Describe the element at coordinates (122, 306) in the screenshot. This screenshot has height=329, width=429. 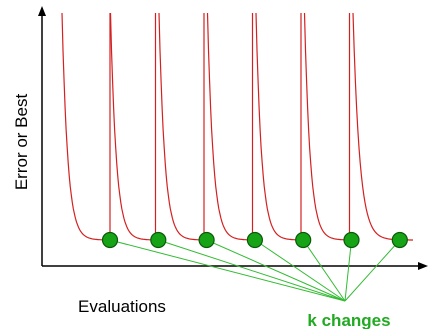
I see `x-axis-label: Evaluations` at that location.